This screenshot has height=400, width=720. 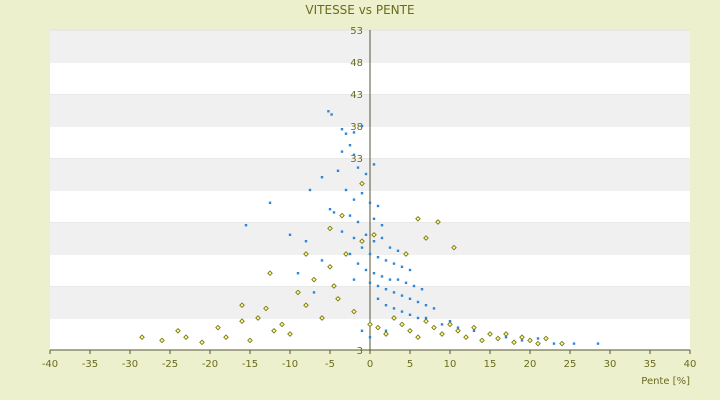 I want to click on x-tick-label: -10, so click(x=290, y=364).